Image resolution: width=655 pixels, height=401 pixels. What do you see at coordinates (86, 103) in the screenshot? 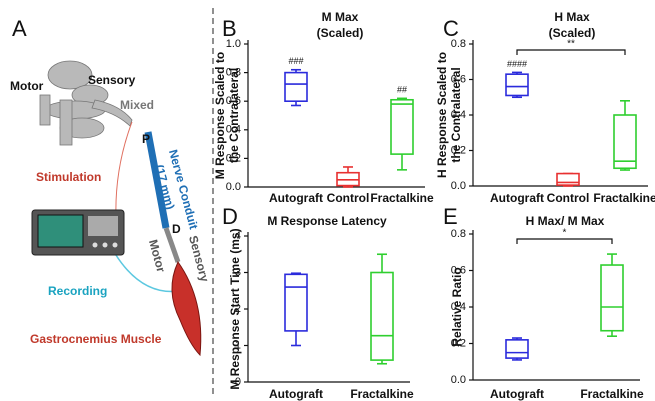
I see `spine` at bounding box center [86, 103].